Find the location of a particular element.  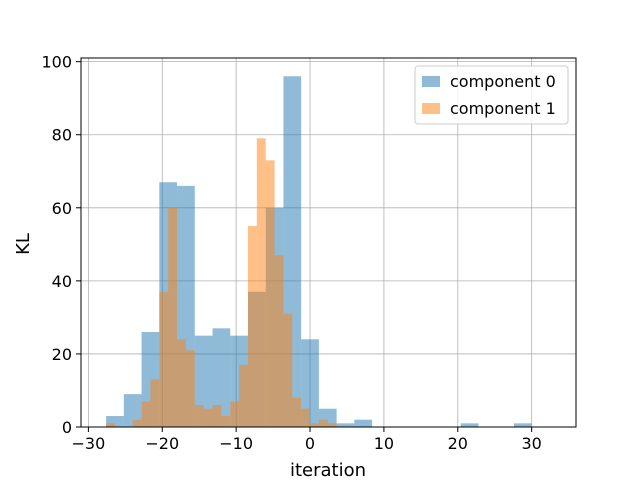

x-tick-label: −30 is located at coordinates (89, 443).